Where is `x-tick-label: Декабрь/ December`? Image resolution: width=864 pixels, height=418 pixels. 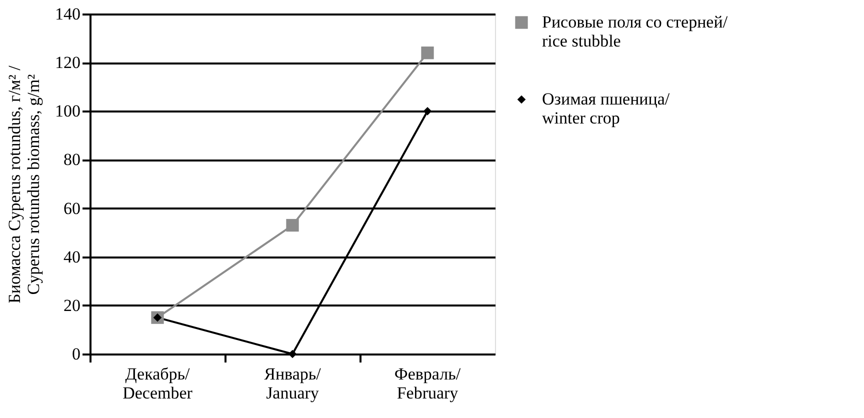
x-tick-label: Декабрь/ December is located at coordinates (157, 383).